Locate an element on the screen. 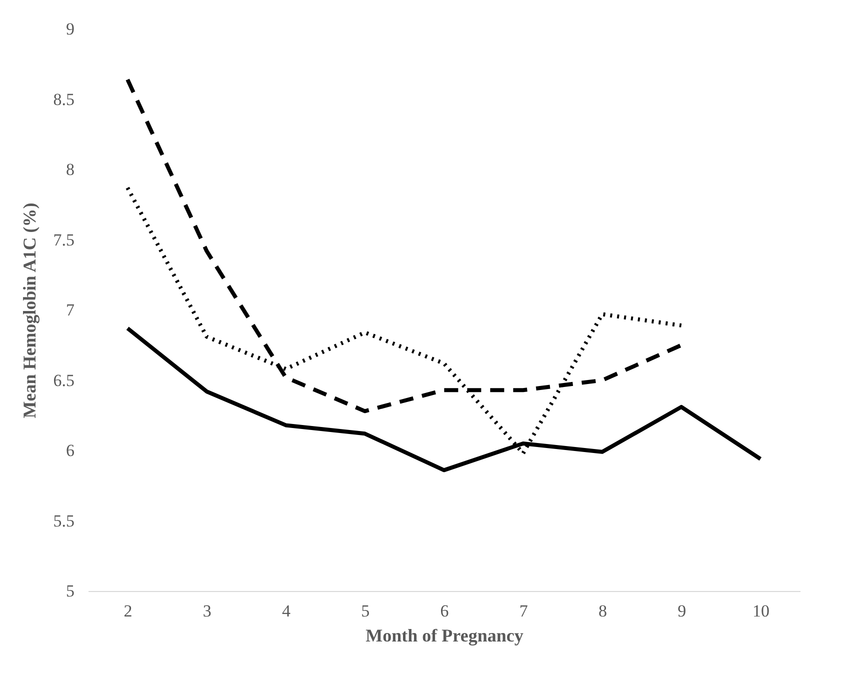 The width and height of the screenshot is (841, 679). x-tick-label: 8 is located at coordinates (602, 611).